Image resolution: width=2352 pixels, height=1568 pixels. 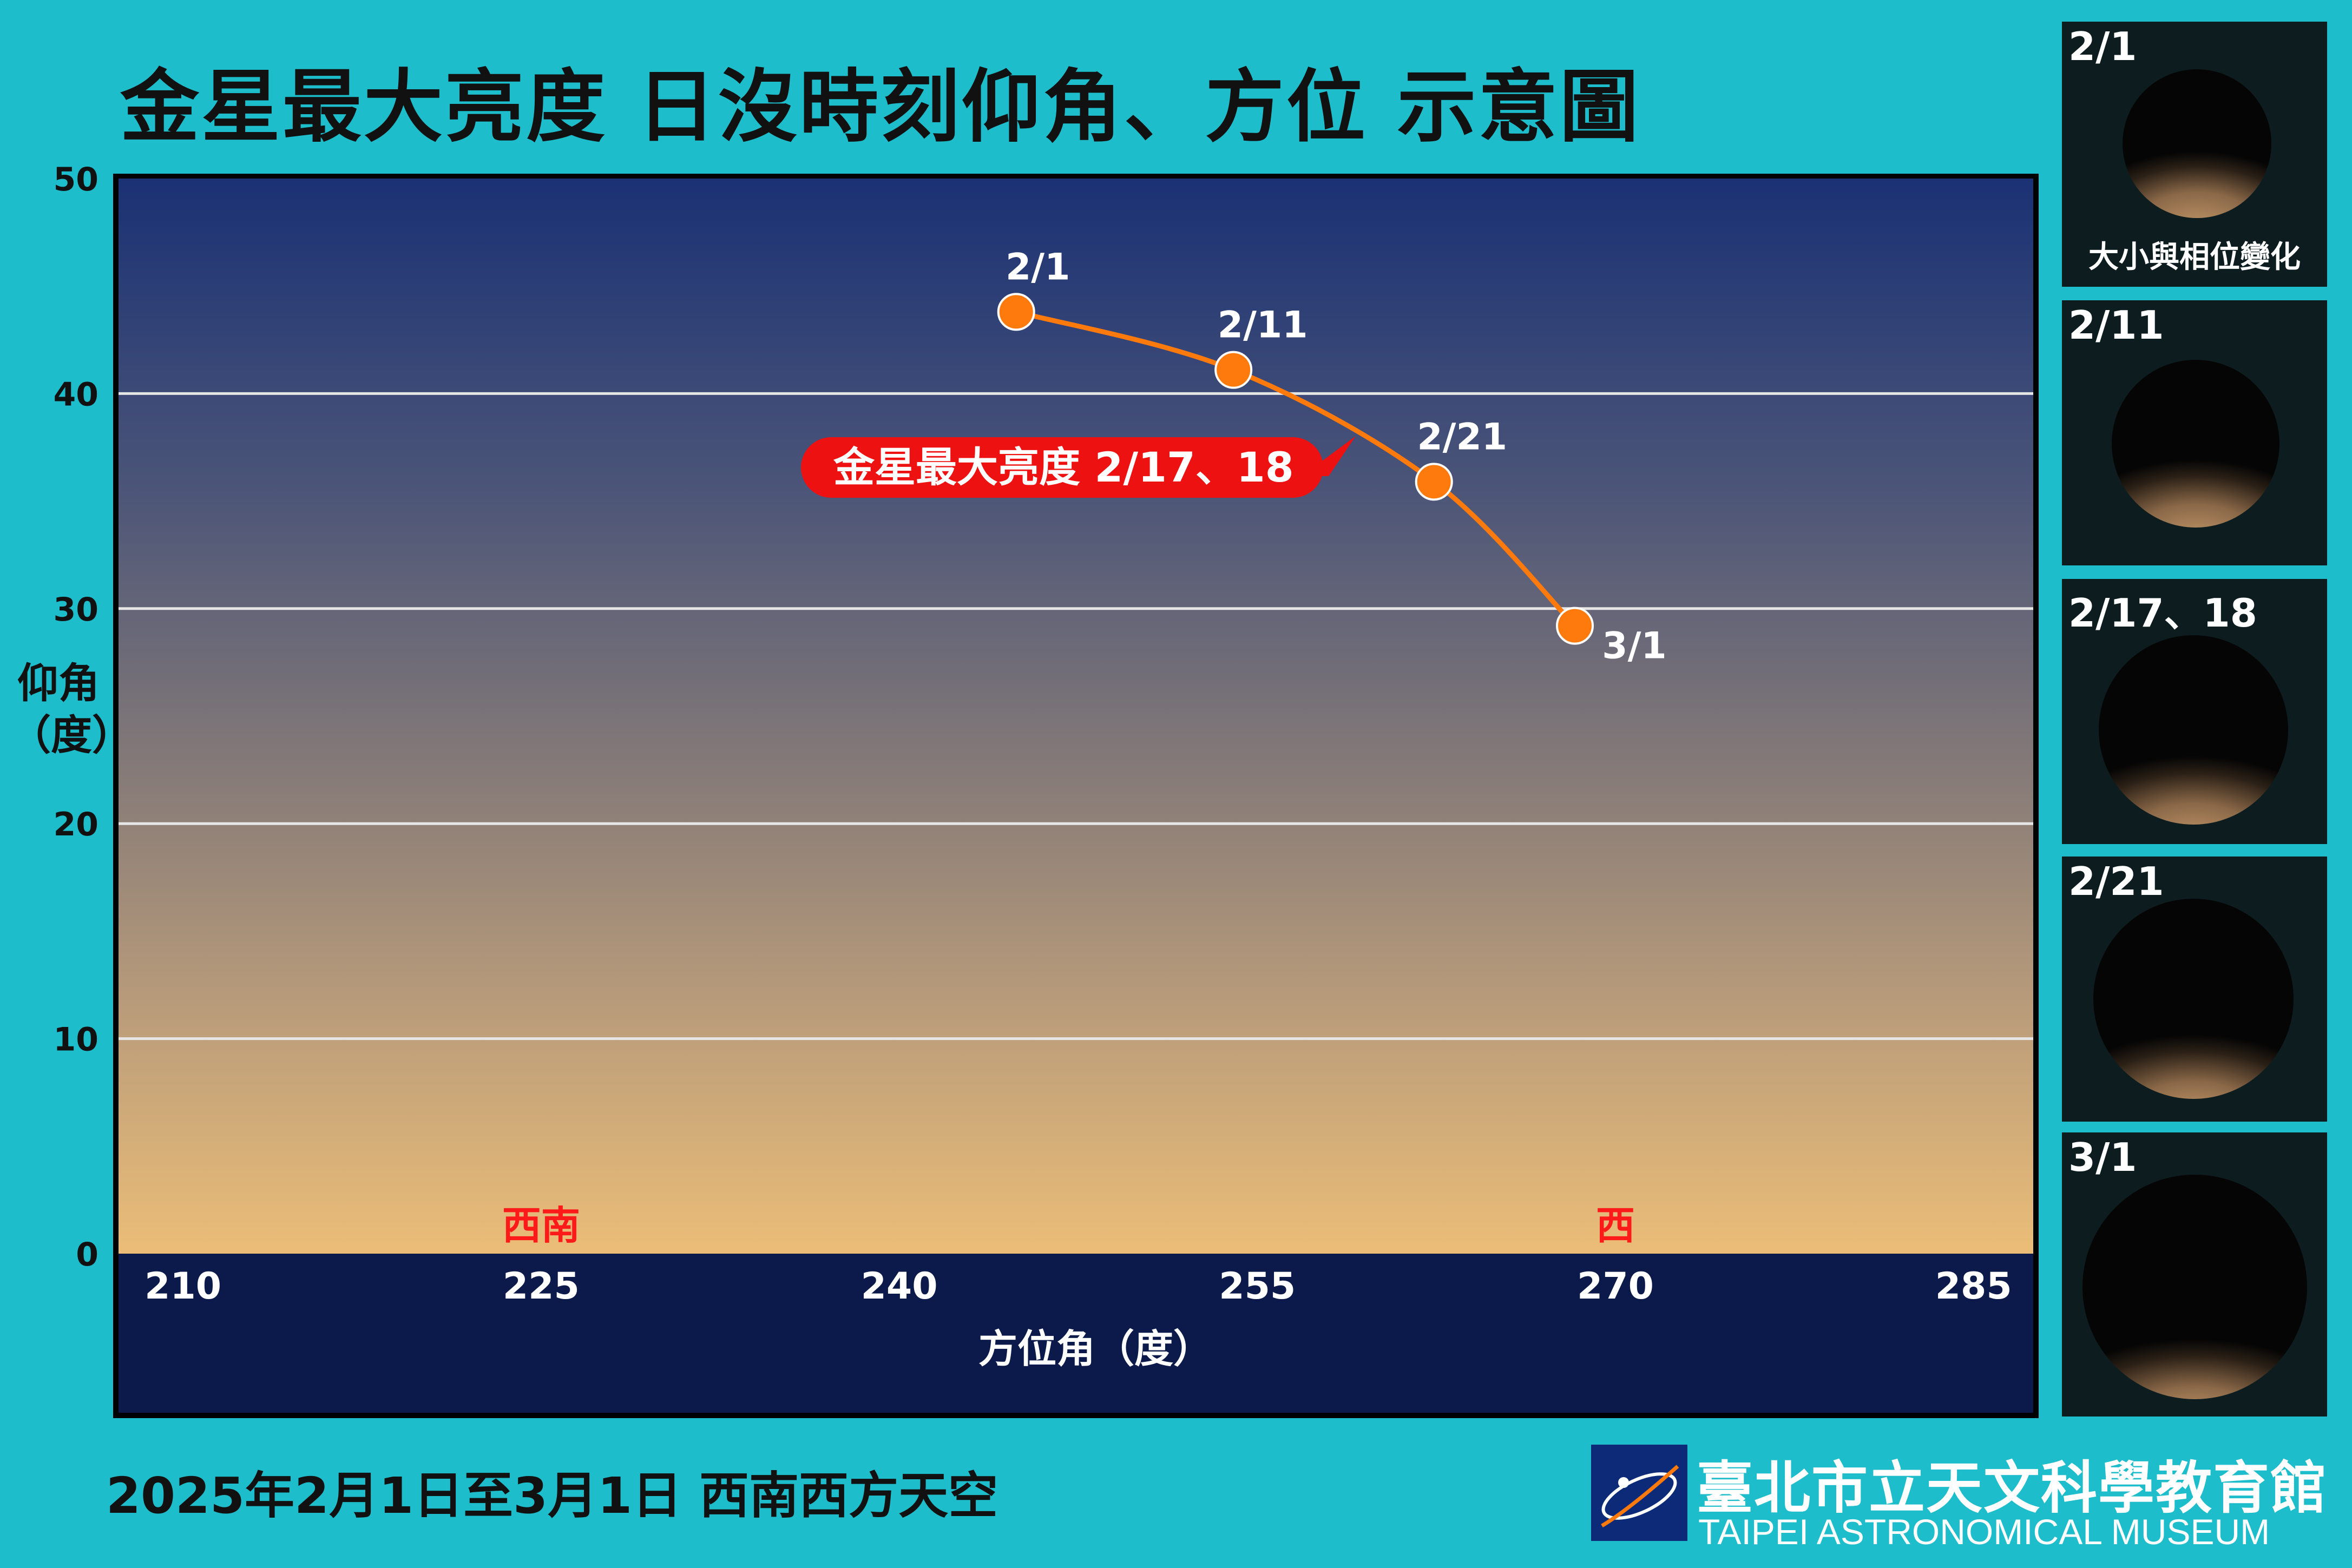 What do you see at coordinates (1973, 1286) in the screenshot?
I see `x-tick-label: 285` at bounding box center [1973, 1286].